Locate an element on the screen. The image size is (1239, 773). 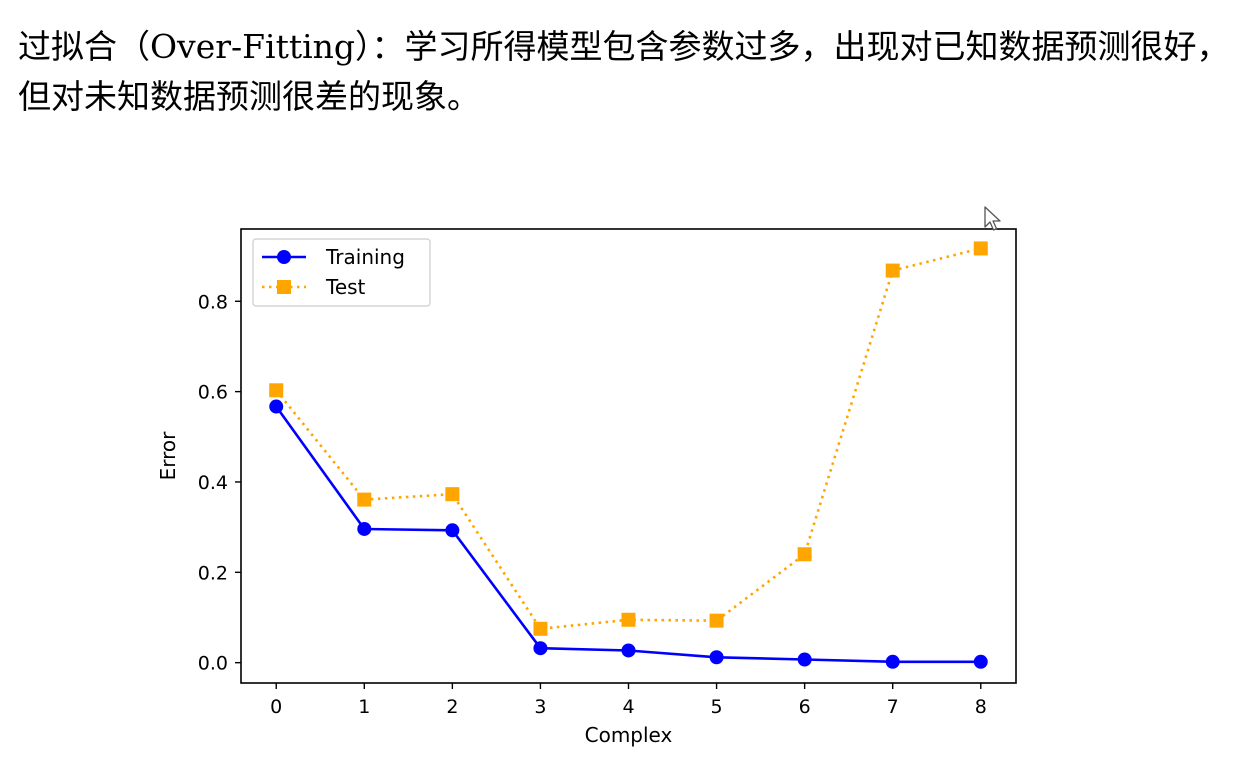
y-axis-label: Error is located at coordinates (168, 456).